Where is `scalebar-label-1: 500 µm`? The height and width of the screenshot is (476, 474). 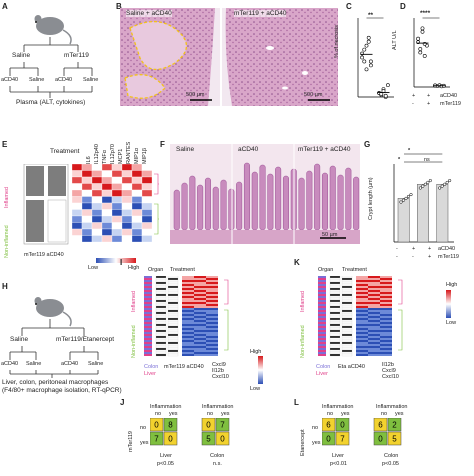 scalebar-label-1: 500 µm is located at coordinates (195, 95).